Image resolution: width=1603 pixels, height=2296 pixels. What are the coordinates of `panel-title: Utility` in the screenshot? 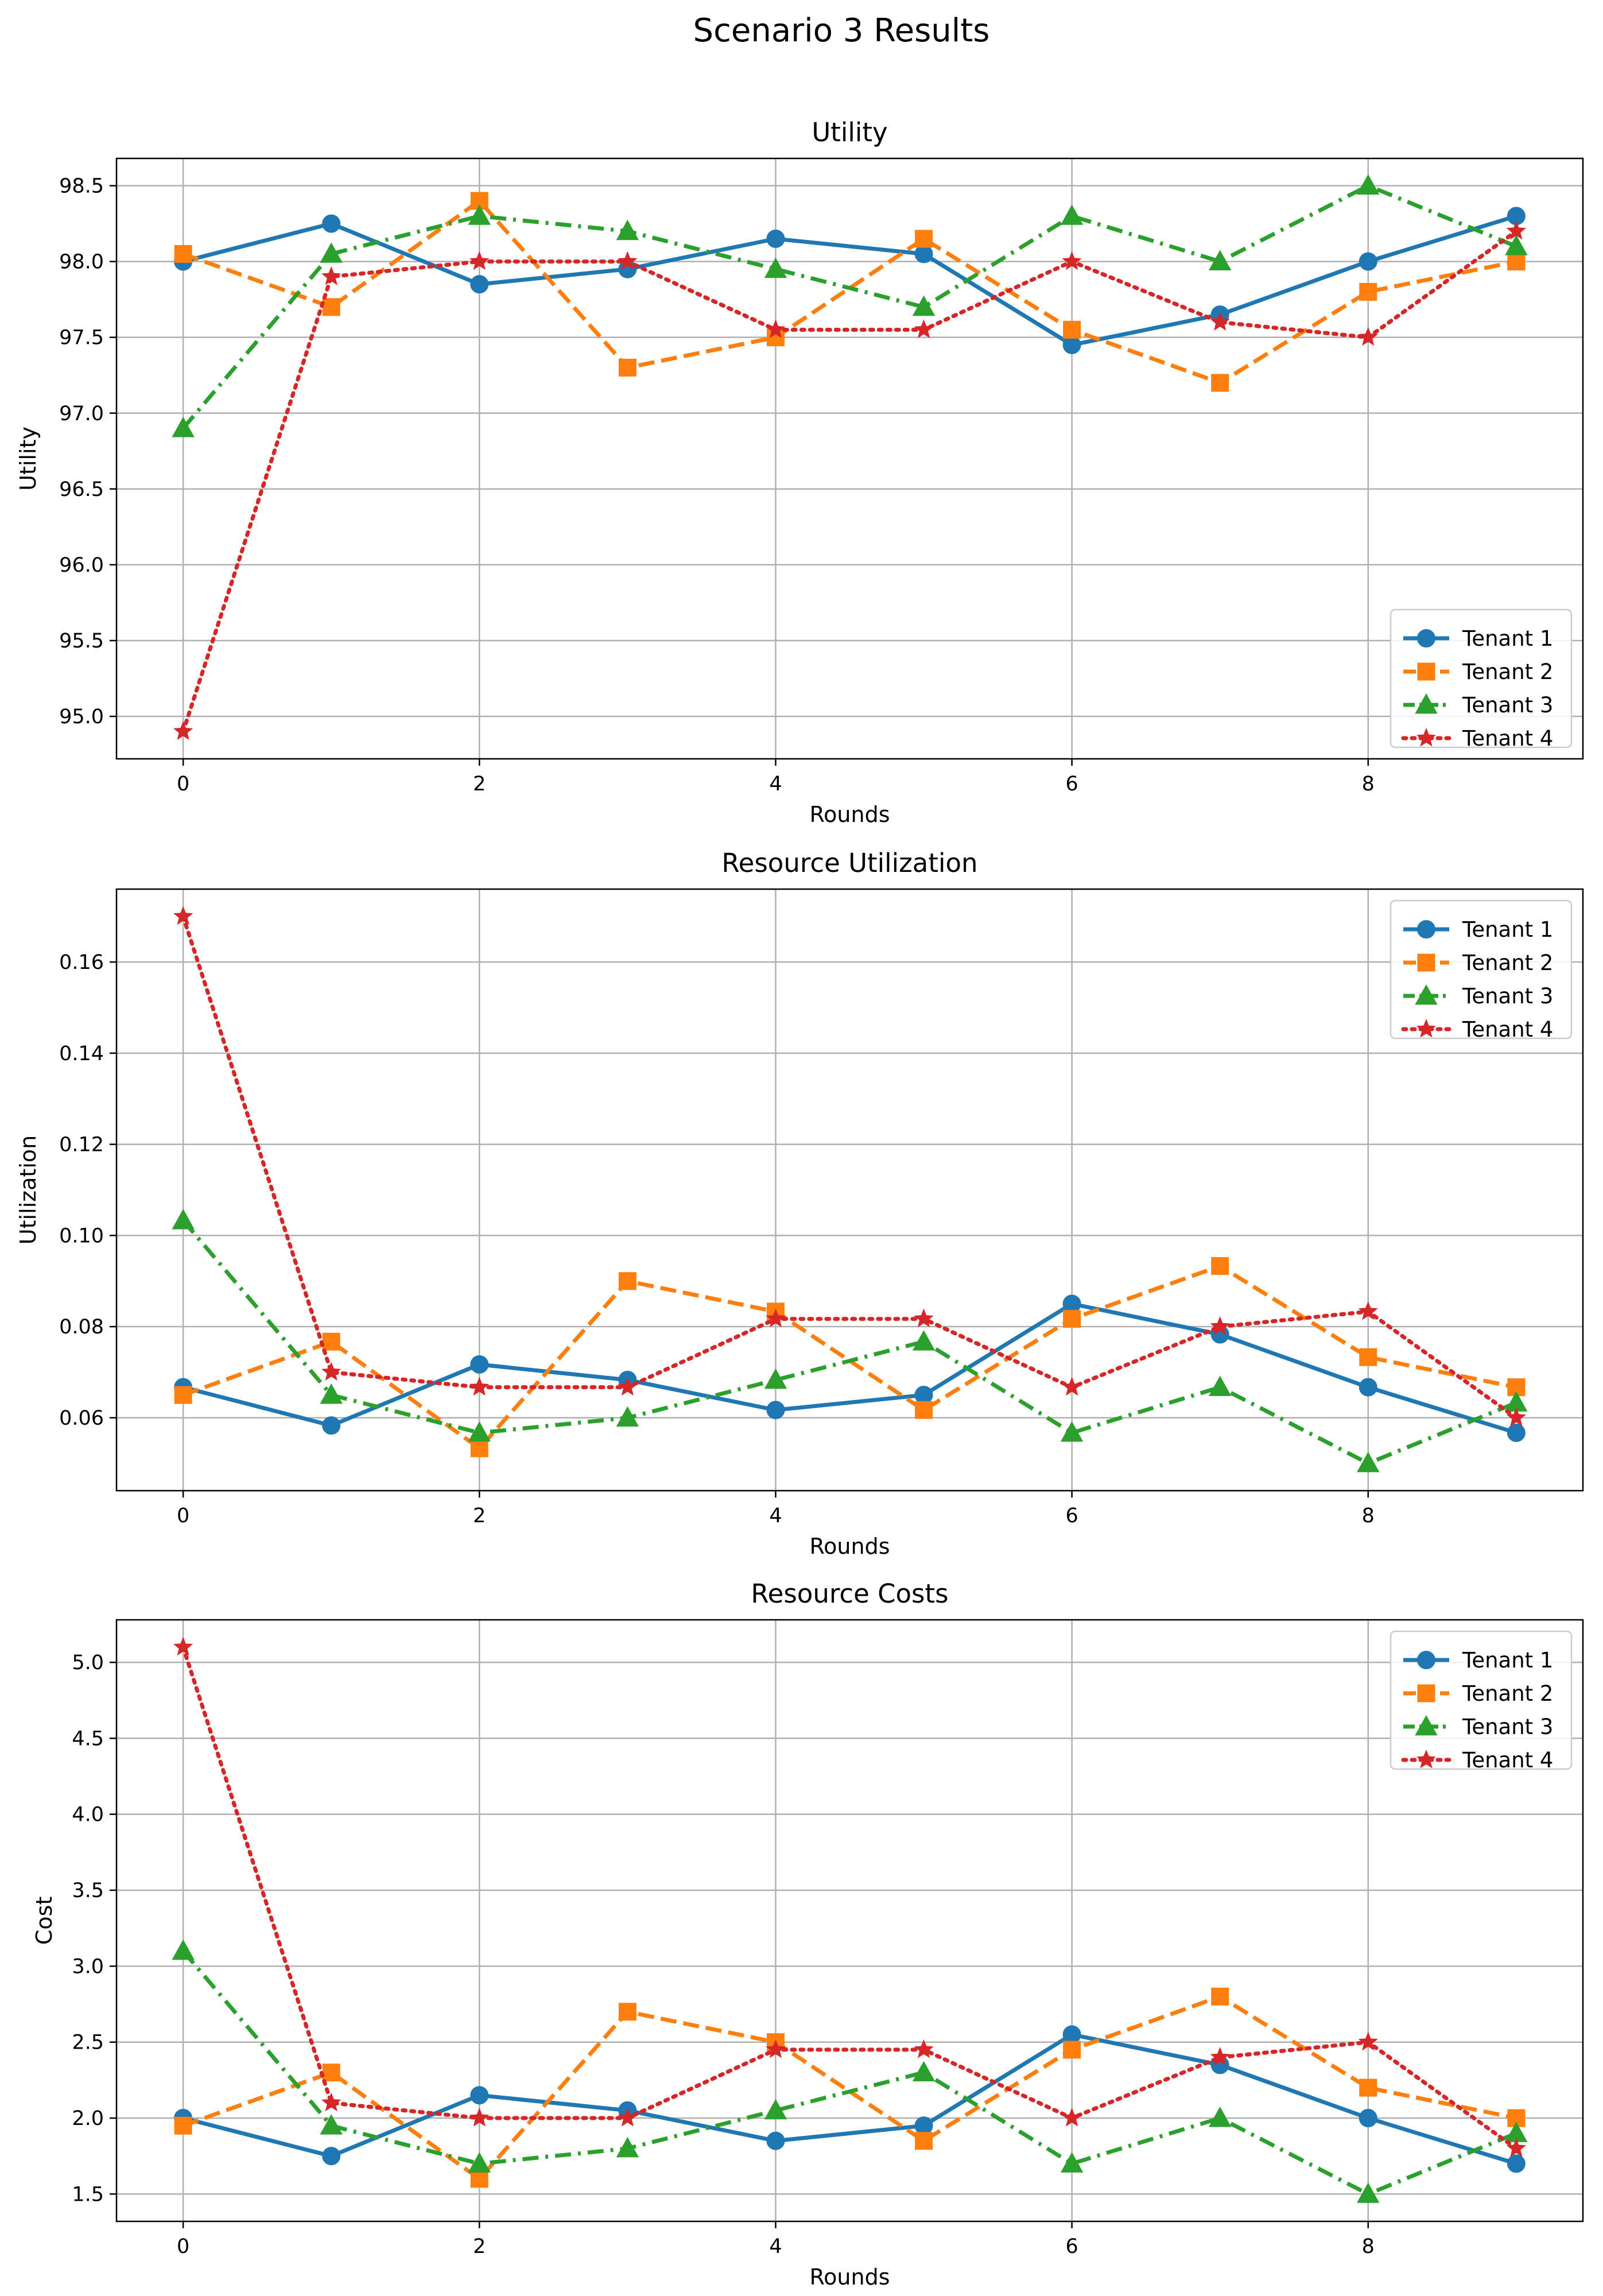 It's located at (849, 132).